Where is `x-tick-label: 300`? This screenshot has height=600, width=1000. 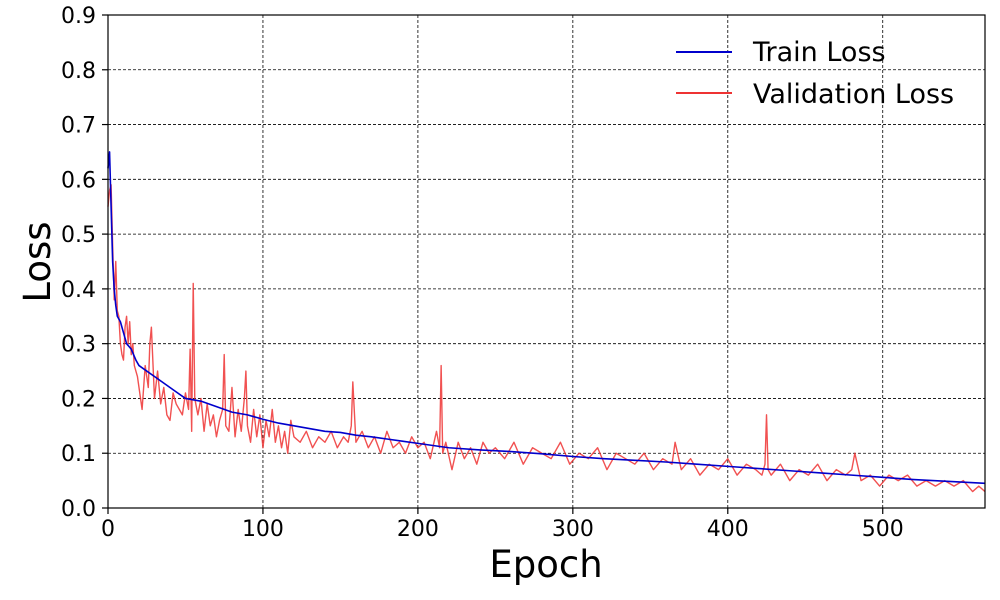 x-tick-label: 300 is located at coordinates (573, 529).